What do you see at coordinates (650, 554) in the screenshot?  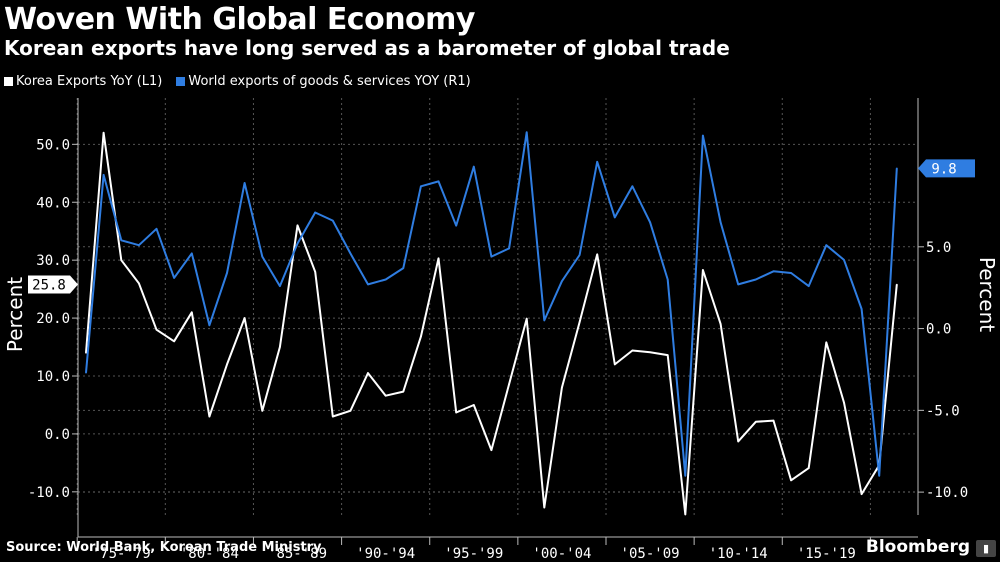 I see `x-tick-label: '05-'09` at bounding box center [650, 554].